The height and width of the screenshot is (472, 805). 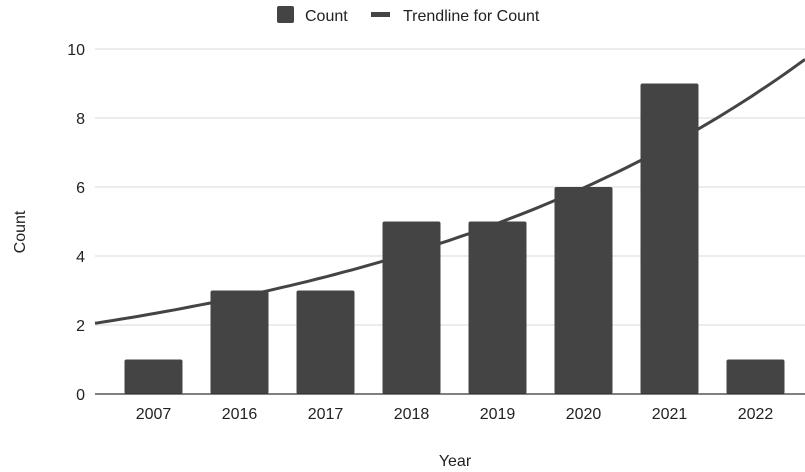 I want to click on legend-swatch-trendline, so click(x=380, y=14).